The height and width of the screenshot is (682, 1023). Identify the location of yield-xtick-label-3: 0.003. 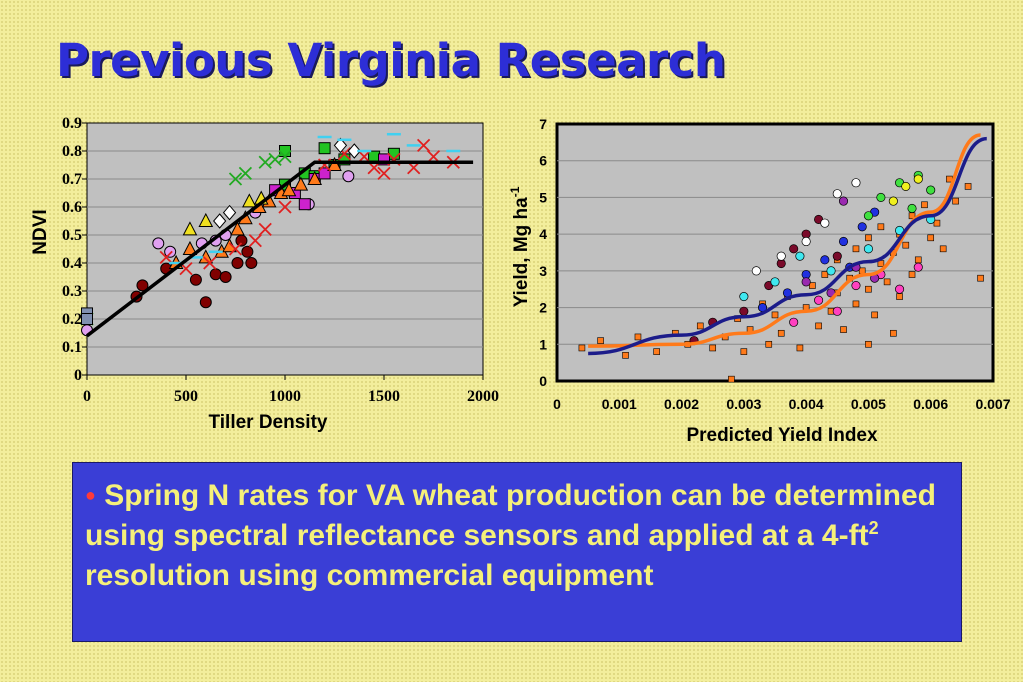
(743, 404).